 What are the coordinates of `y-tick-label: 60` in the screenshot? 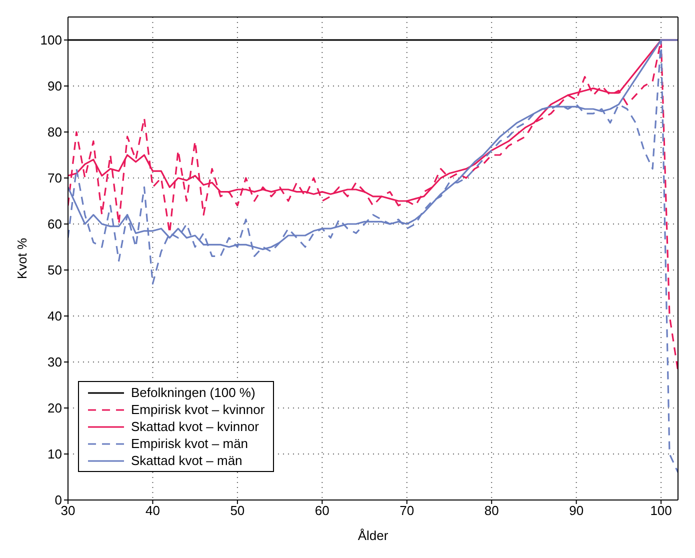 It's located at (55, 224).